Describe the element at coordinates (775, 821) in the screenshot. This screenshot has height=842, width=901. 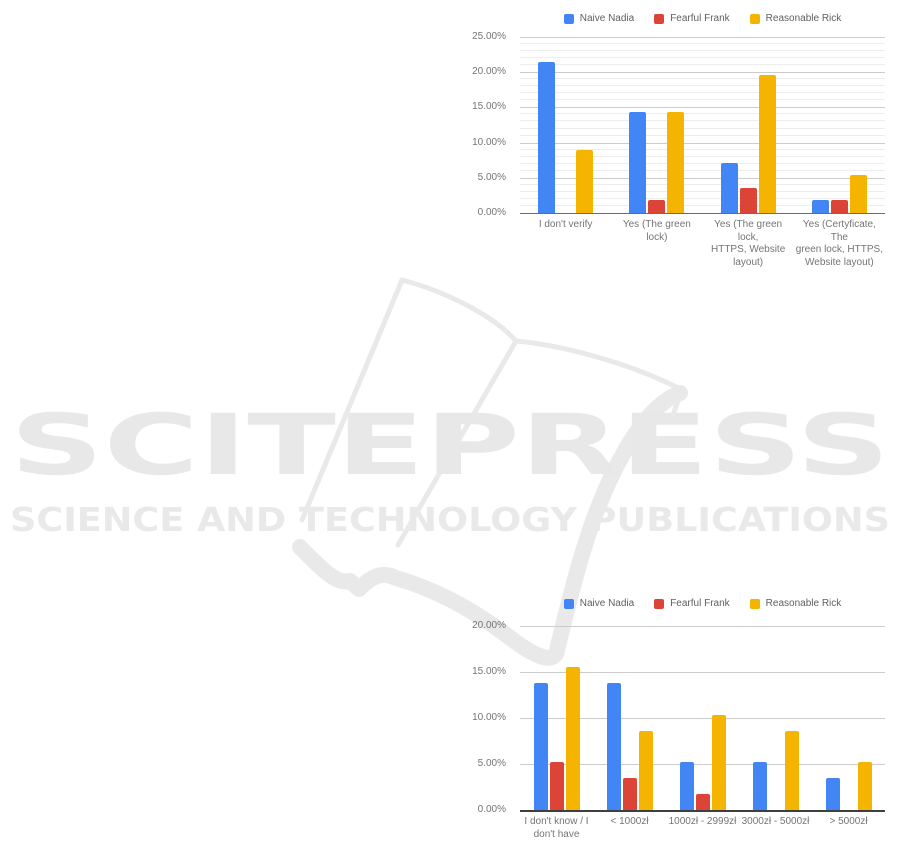
I see `x-category-label: 3000zł - 5000zł` at that location.